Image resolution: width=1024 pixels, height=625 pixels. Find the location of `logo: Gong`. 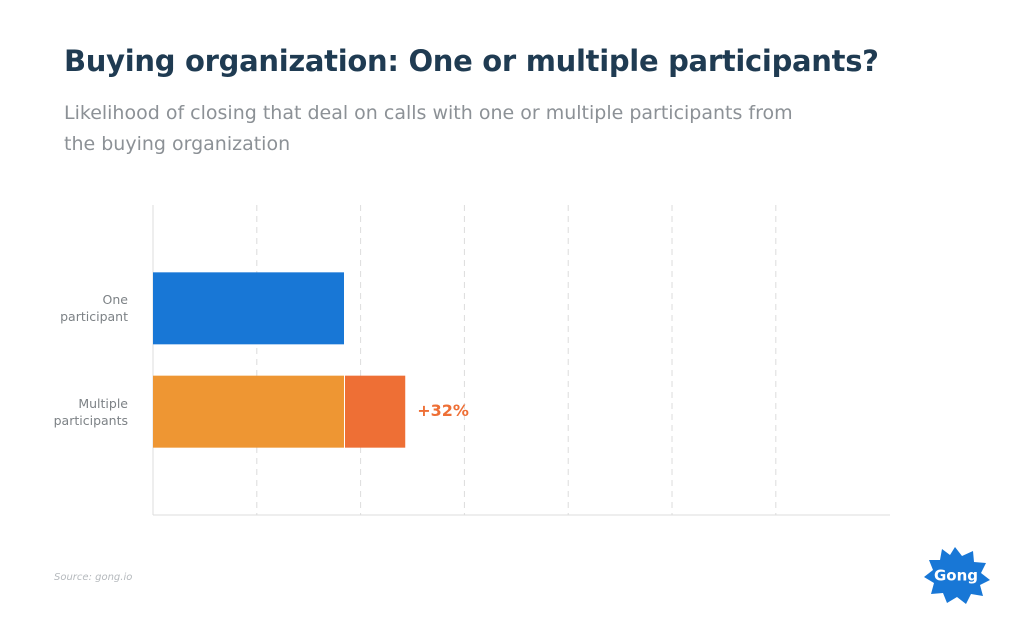

logo: Gong is located at coordinates (957, 575).